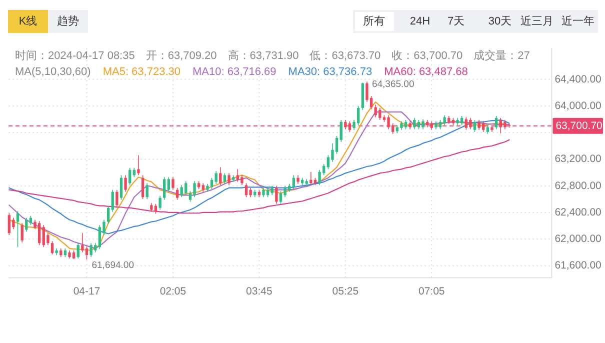 This screenshot has height=343, width=605. I want to click on legend-title: MA(5,10,30,60), so click(53, 72).